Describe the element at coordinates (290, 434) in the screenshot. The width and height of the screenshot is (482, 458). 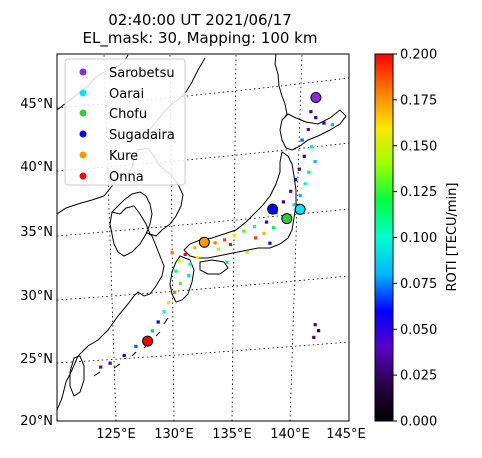
I see `lon-tick-140: 140°E` at that location.